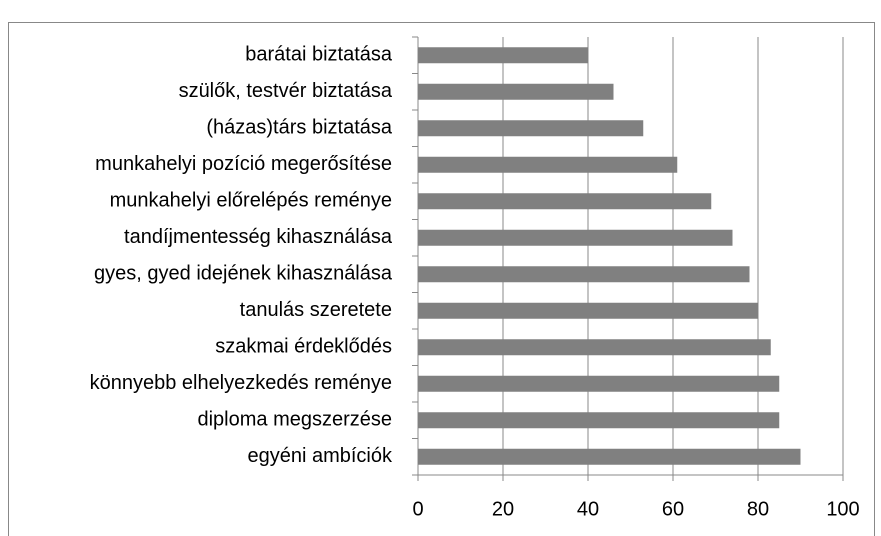 This screenshot has height=536, width=881. Describe the element at coordinates (243, 164) in the screenshot. I see `y-tick-label: munkahelyi pozíció megerősítése` at that location.